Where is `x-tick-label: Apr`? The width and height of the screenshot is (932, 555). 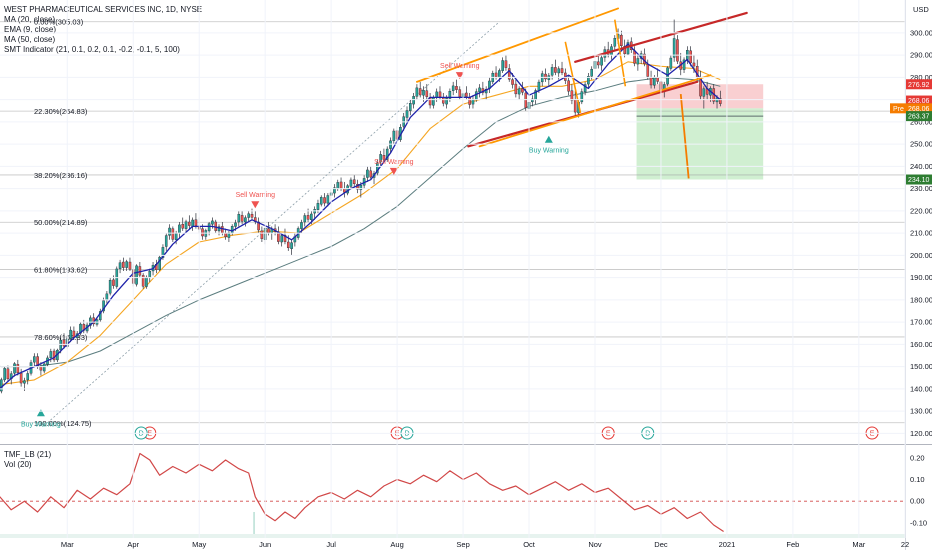 x-tick-label: Apr is located at coordinates (133, 544).